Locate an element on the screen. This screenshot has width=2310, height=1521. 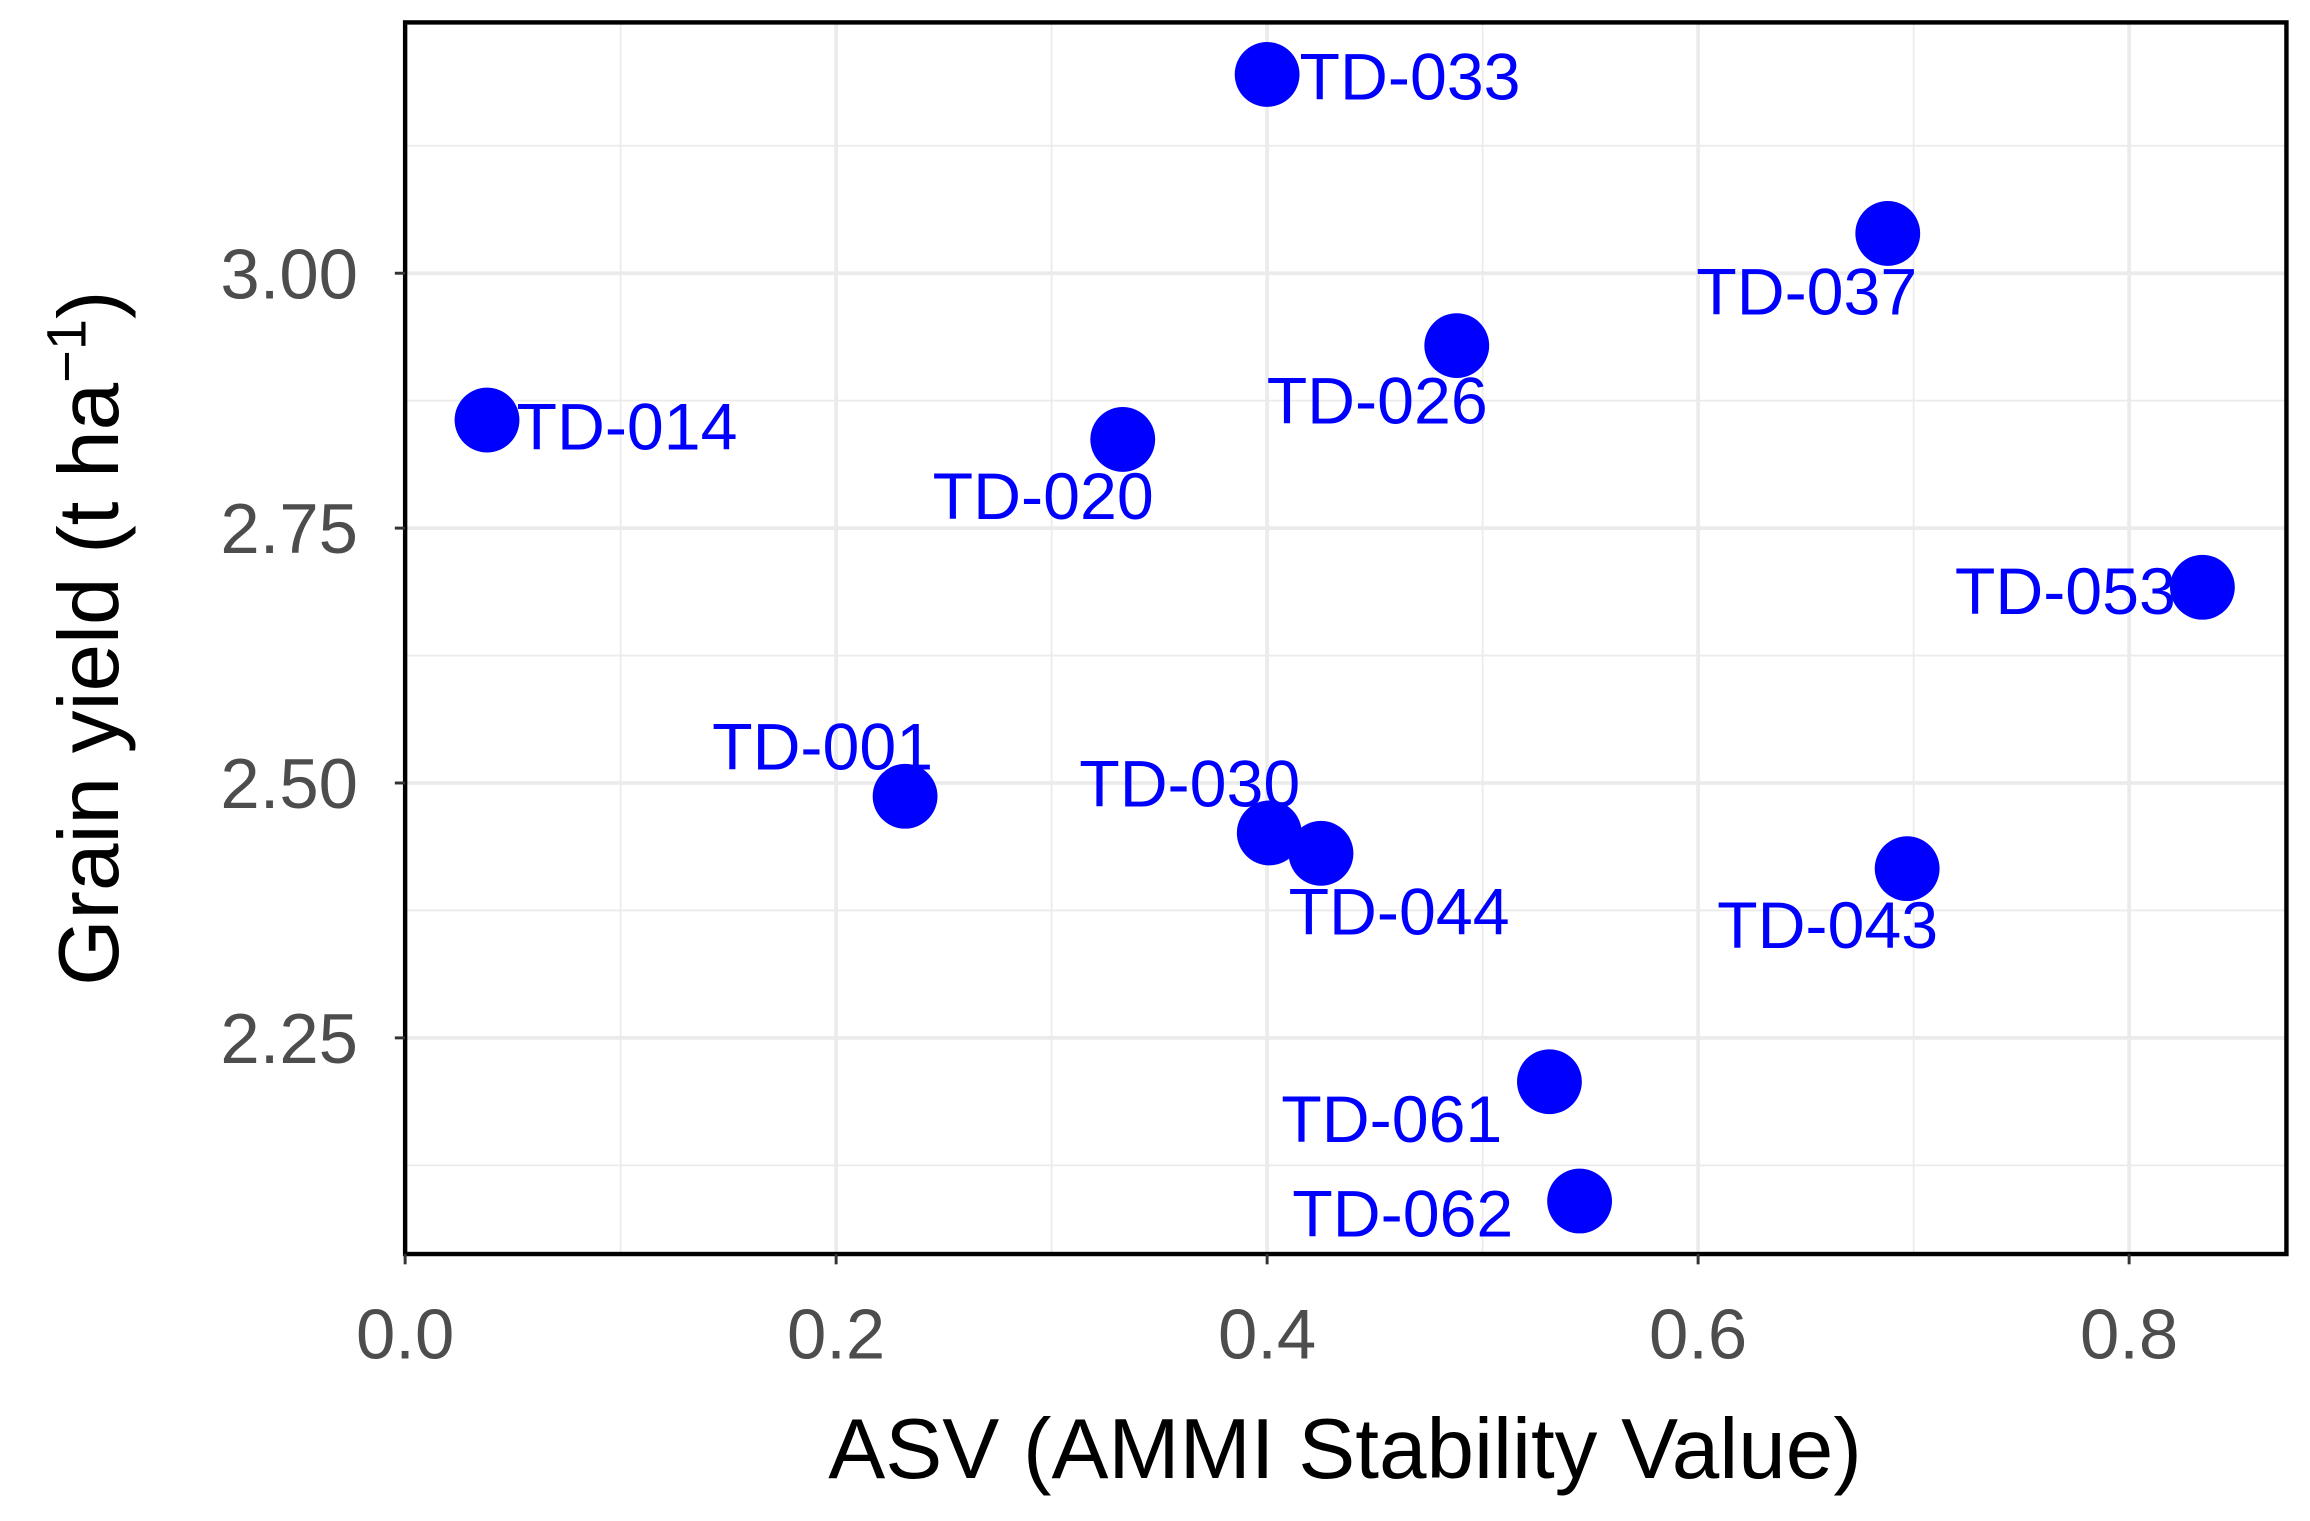
y-tick-label: 2.50 is located at coordinates (289, 783).